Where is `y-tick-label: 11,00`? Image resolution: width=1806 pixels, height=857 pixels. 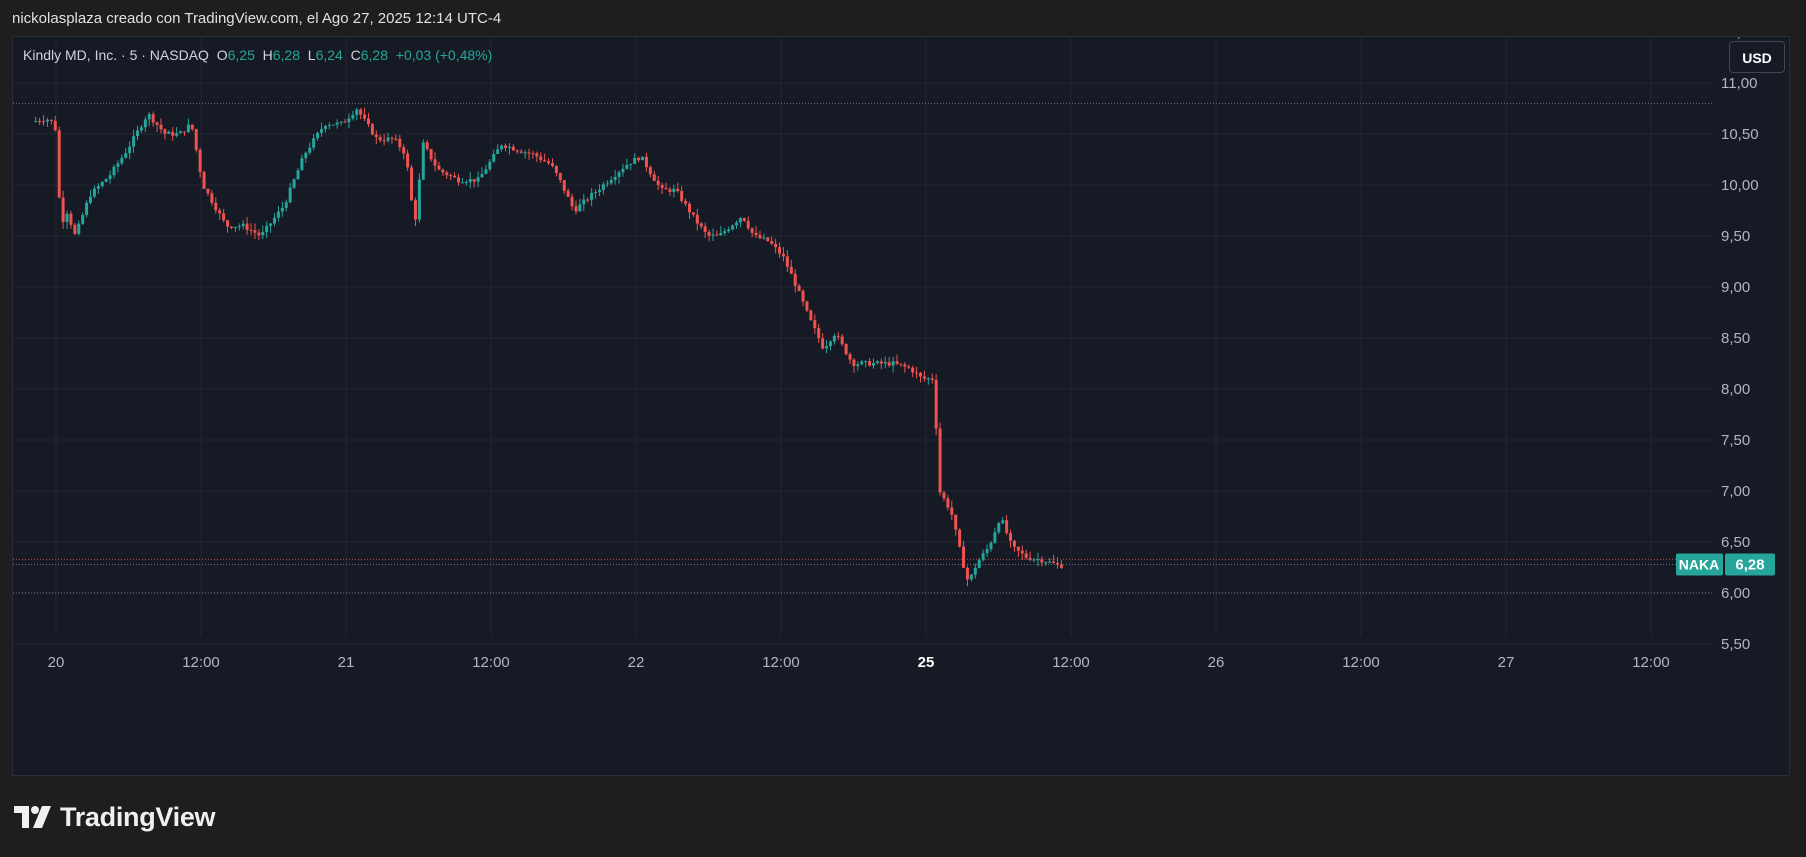
y-tick-label: 11,00 is located at coordinates (1739, 83).